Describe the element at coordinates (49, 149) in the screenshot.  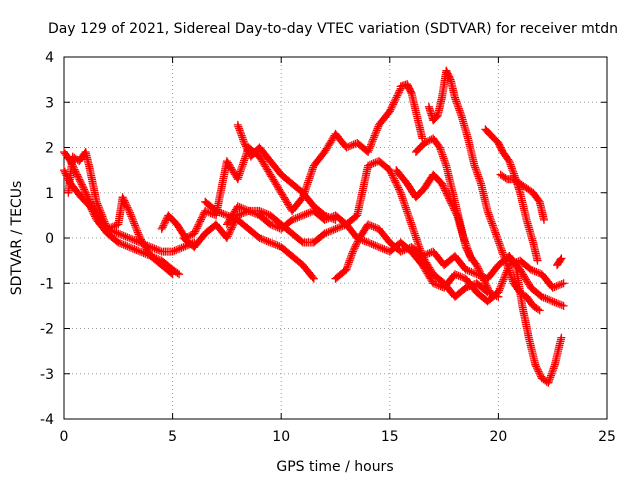
I see `y-tick-label: 2` at that location.